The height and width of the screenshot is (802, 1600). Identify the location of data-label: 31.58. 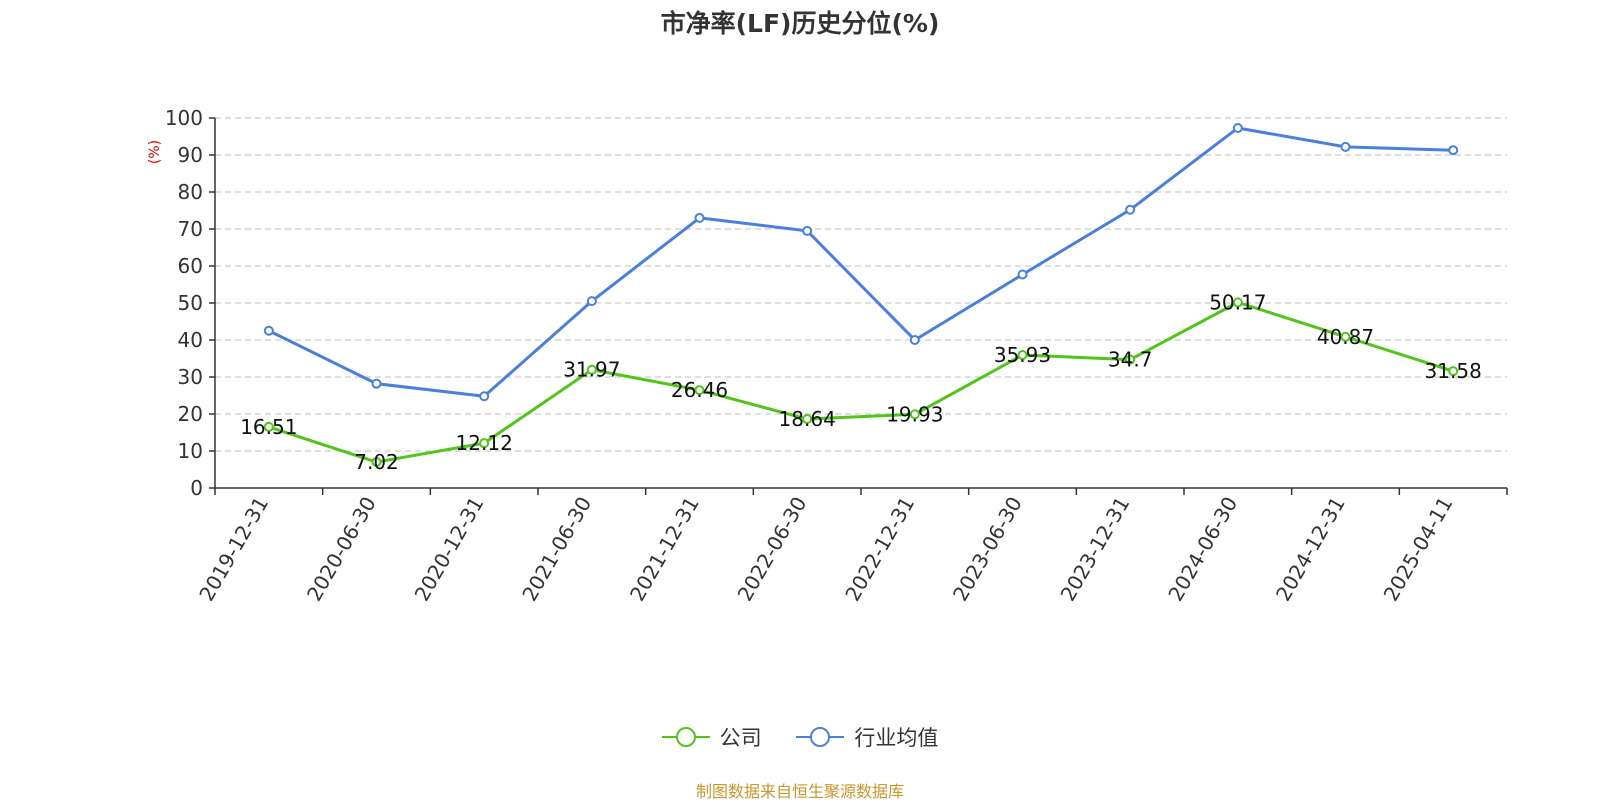
(1453, 371).